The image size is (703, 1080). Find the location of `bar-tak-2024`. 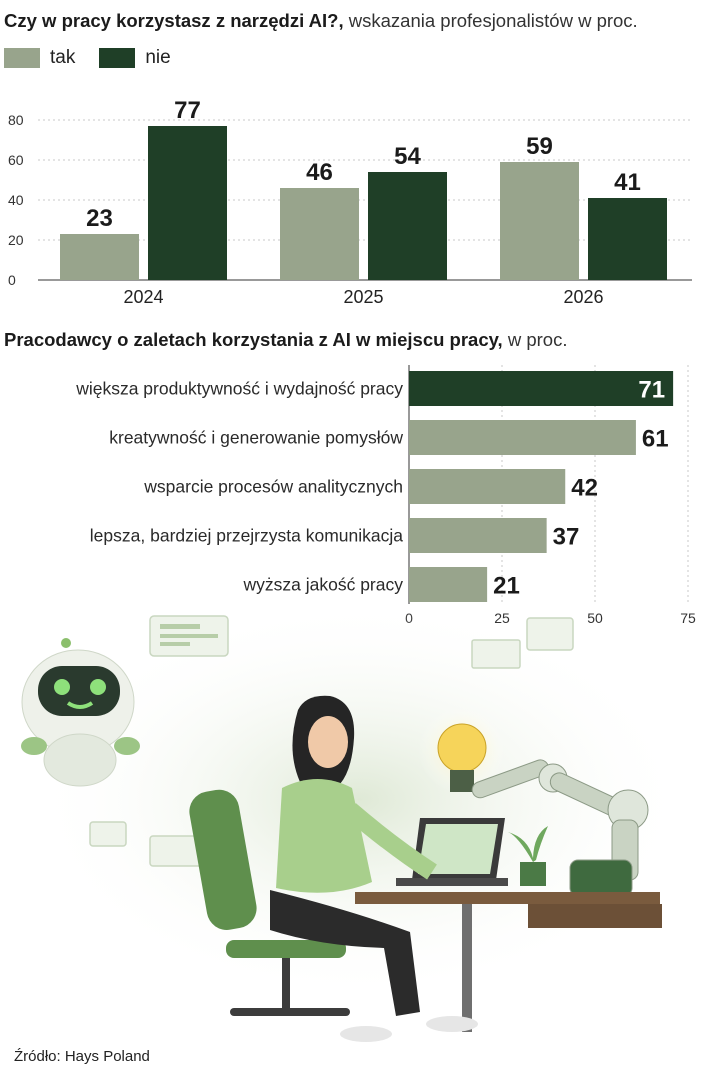

bar-tak-2024 is located at coordinates (99, 257).